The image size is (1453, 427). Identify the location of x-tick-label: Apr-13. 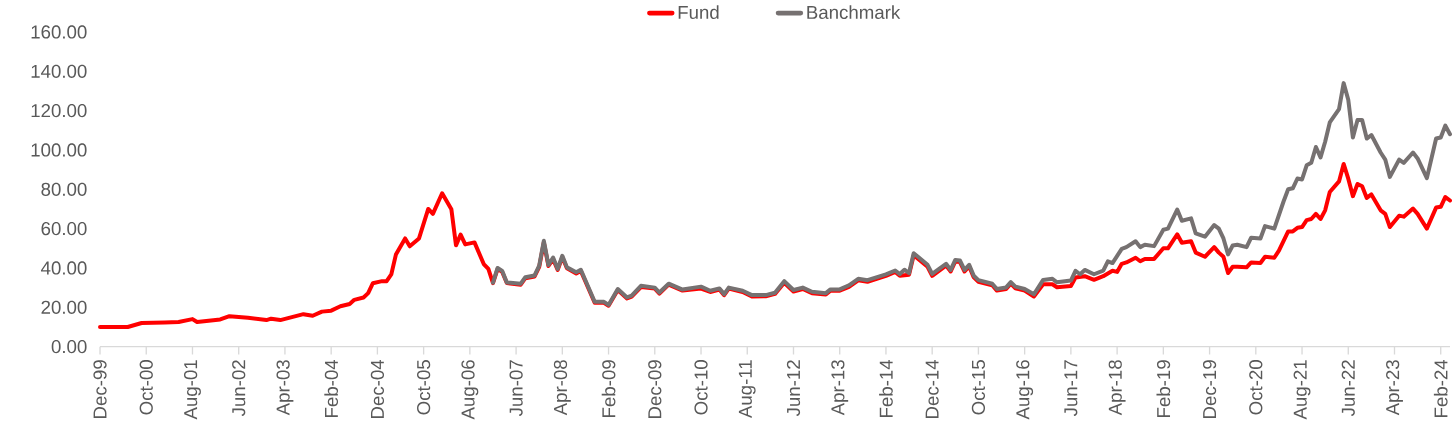
(840, 388).